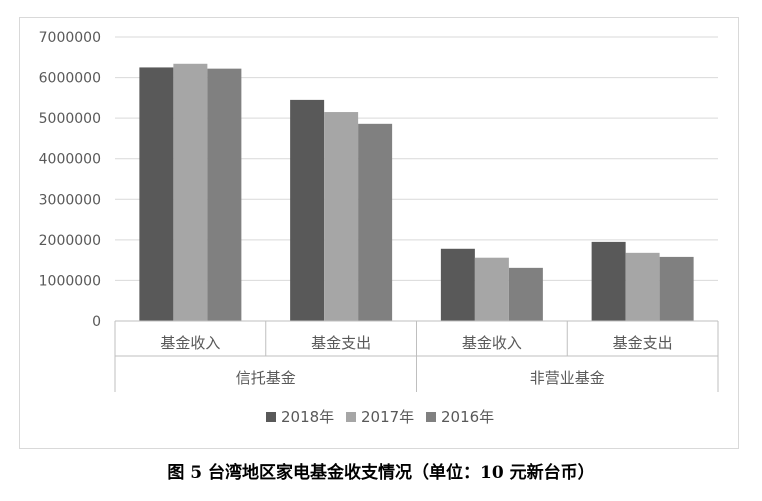 This screenshot has width=762, height=501. What do you see at coordinates (341, 216) in the screenshot?
I see `bar-2017年-1` at bounding box center [341, 216].